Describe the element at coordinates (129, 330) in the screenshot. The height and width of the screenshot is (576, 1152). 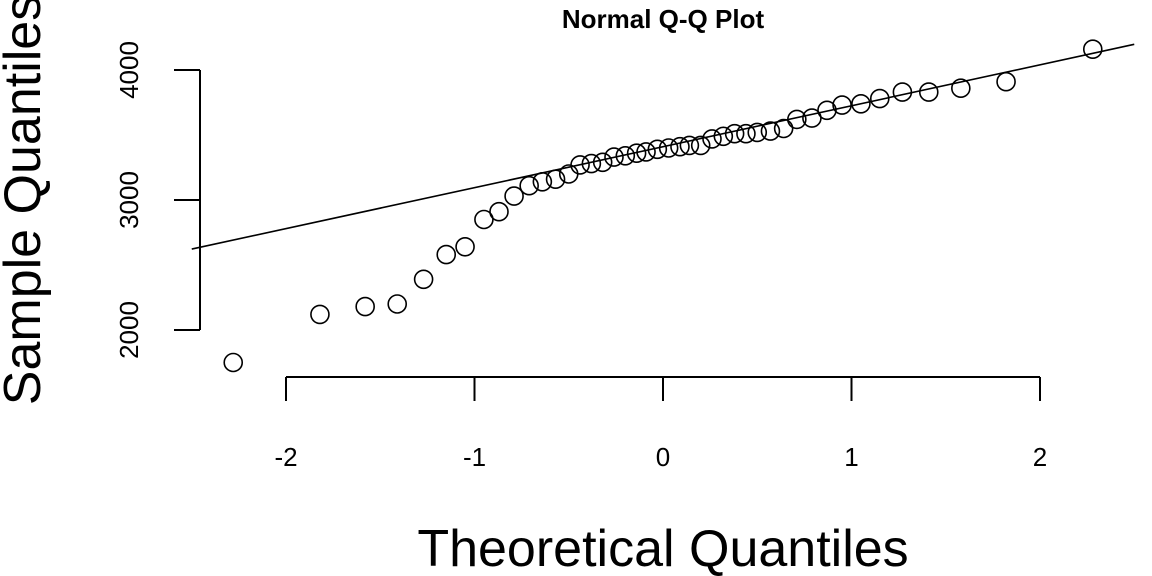
I see `y-tick-label: 2000` at that location.